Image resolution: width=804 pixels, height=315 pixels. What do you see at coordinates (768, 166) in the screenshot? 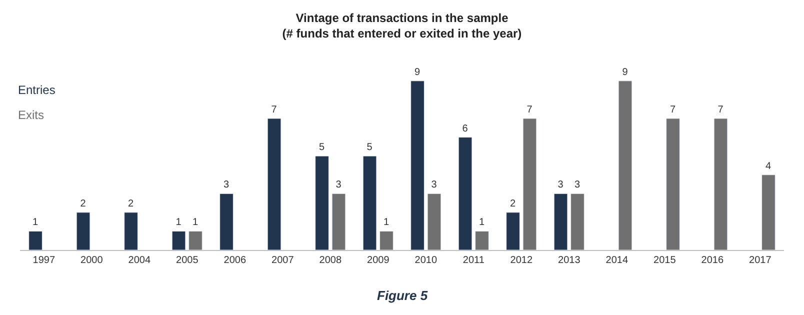
I see `data-label: 4` at bounding box center [768, 166].